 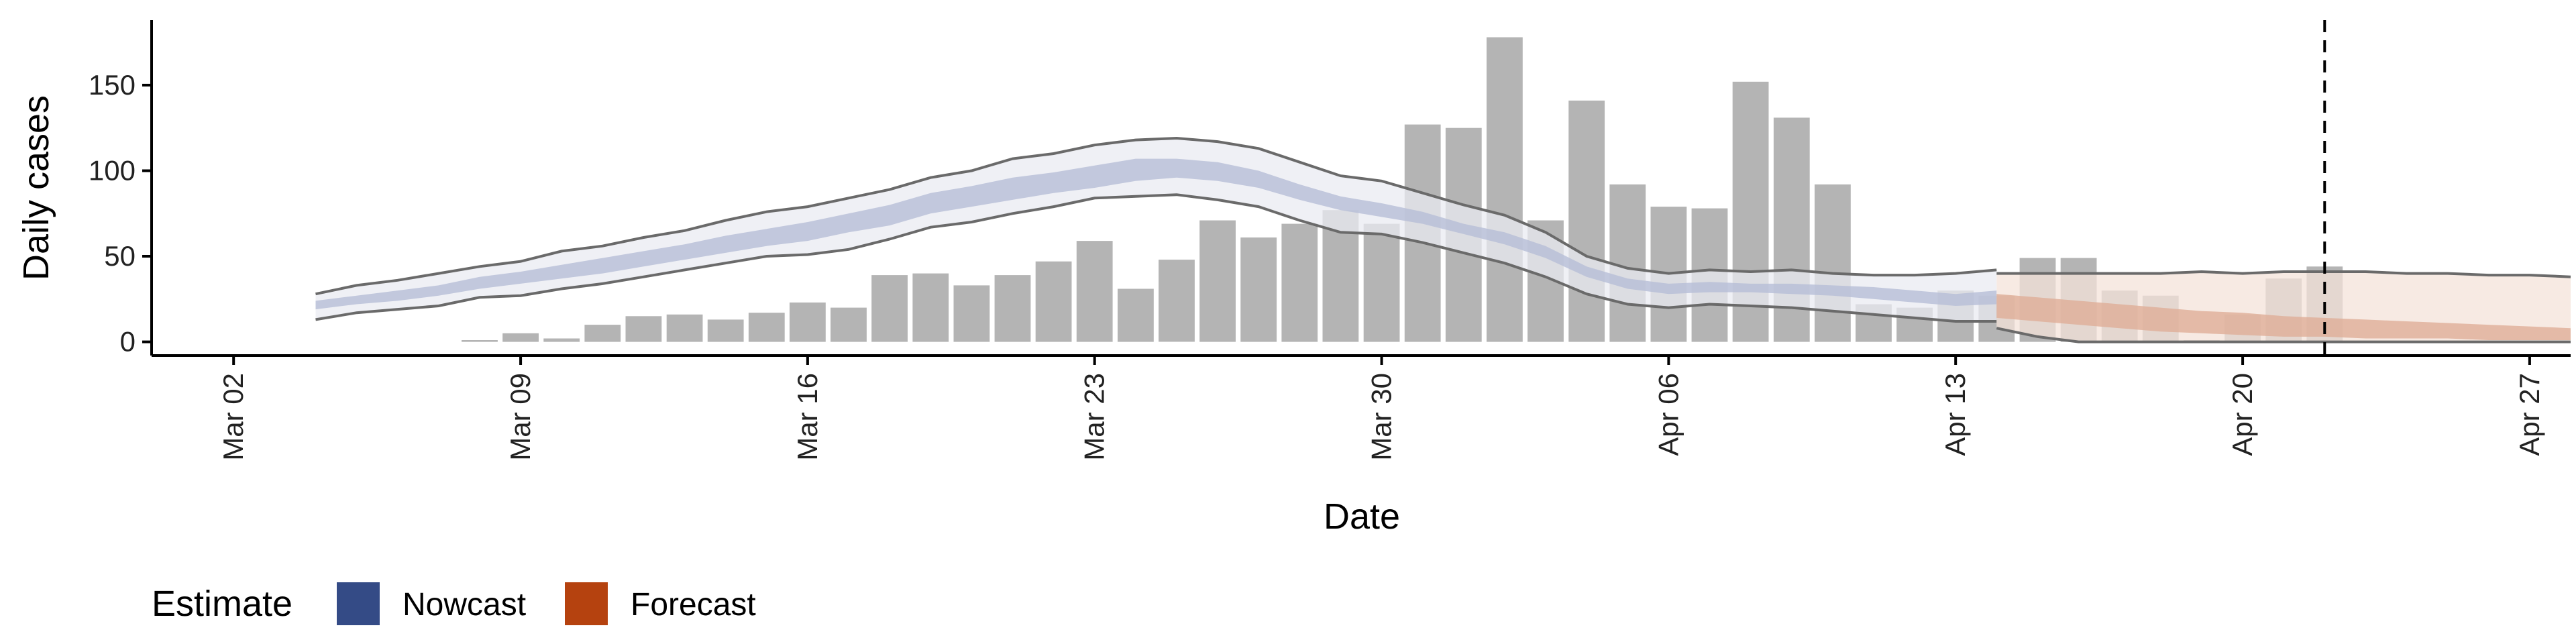 What do you see at coordinates (36, 187) in the screenshot?
I see `y-axis-title: Daily cases` at bounding box center [36, 187].